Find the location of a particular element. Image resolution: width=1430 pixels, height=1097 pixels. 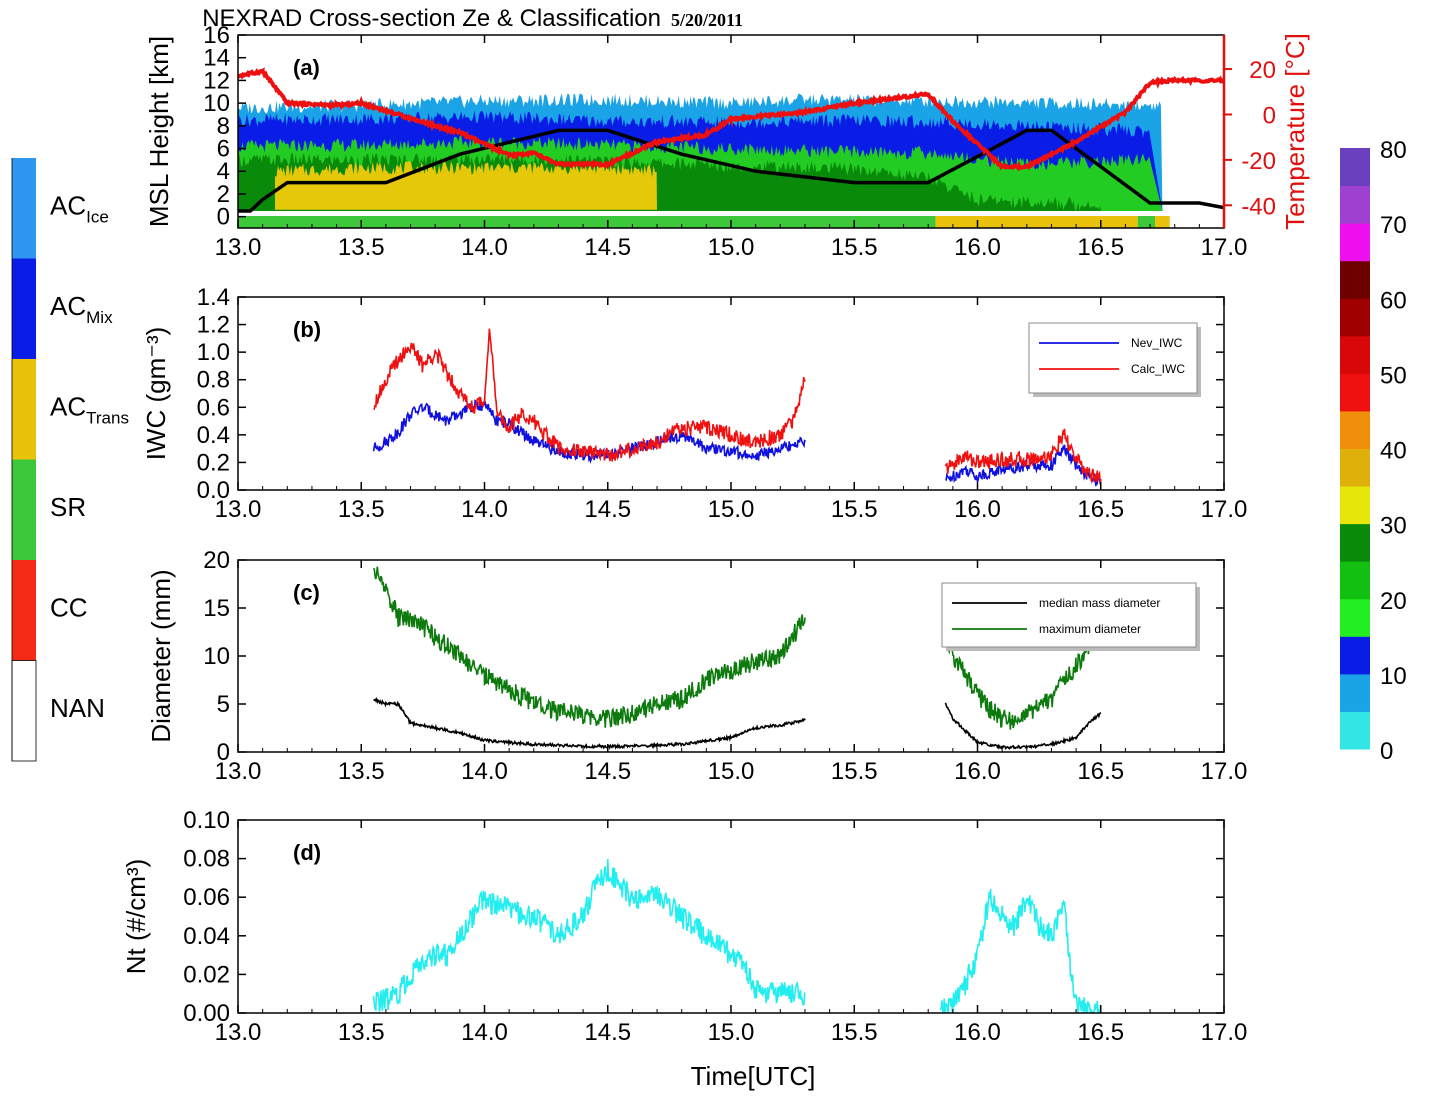

y-tick-label: 0.06 is located at coordinates (206, 897).